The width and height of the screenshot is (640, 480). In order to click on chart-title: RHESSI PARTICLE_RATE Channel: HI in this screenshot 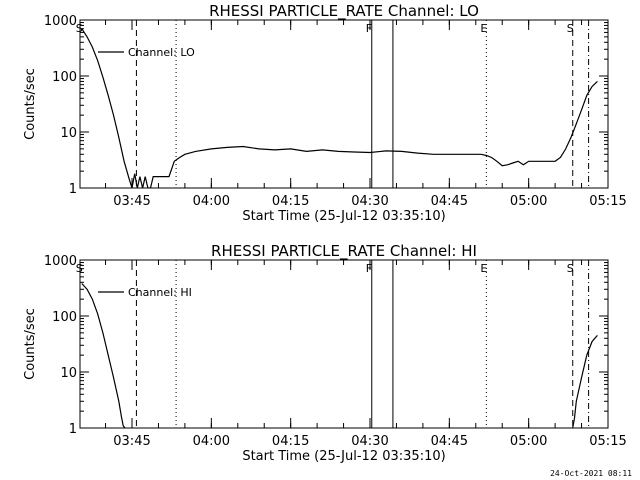, I will do `click(344, 251)`.